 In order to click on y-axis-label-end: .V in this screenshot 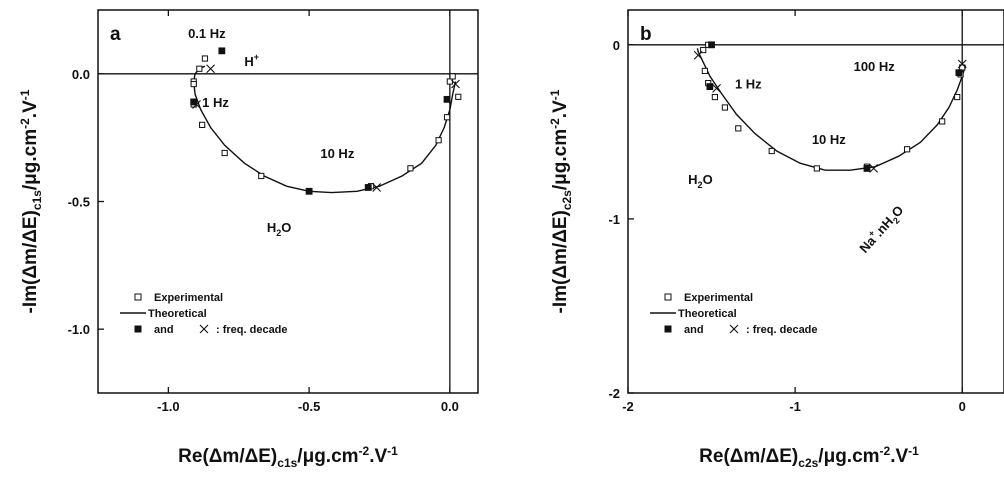, I will do `click(560, 109)`.